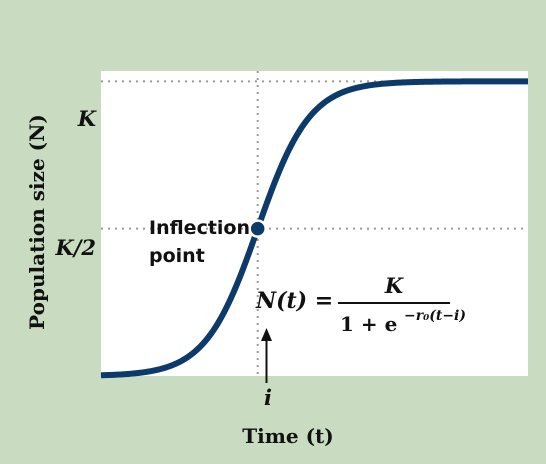  Describe the element at coordinates (368, 324) in the screenshot. I see `equation-denominator: 1 + e` at that location.